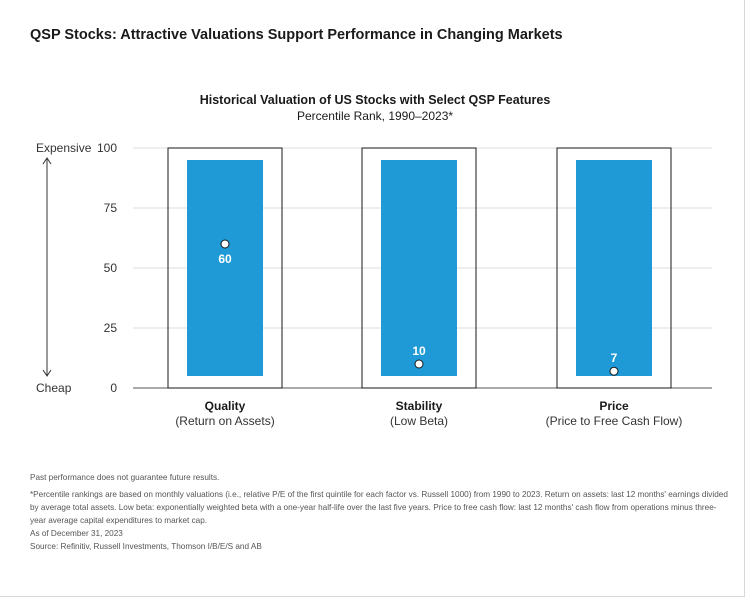  What do you see at coordinates (113, 388) in the screenshot?
I see `y-tick-label: 0` at bounding box center [113, 388].